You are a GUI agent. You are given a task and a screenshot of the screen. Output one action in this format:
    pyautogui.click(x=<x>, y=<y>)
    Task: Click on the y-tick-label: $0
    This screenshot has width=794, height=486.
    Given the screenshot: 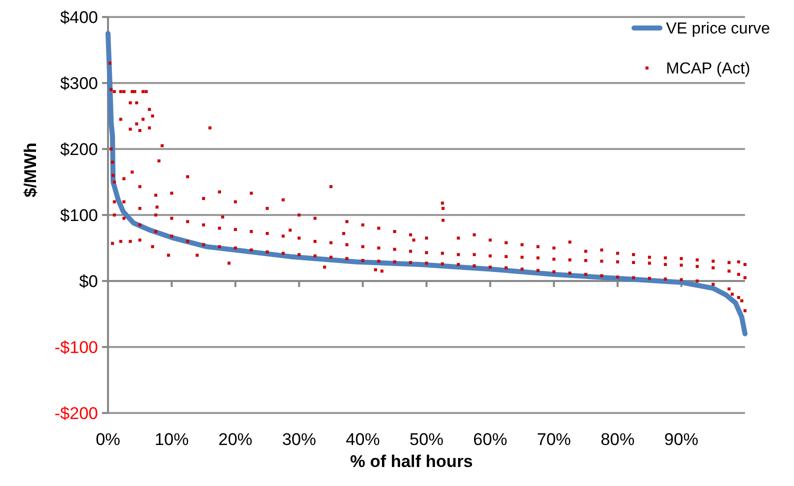 What is the action you would take?
    pyautogui.click(x=88, y=281)
    